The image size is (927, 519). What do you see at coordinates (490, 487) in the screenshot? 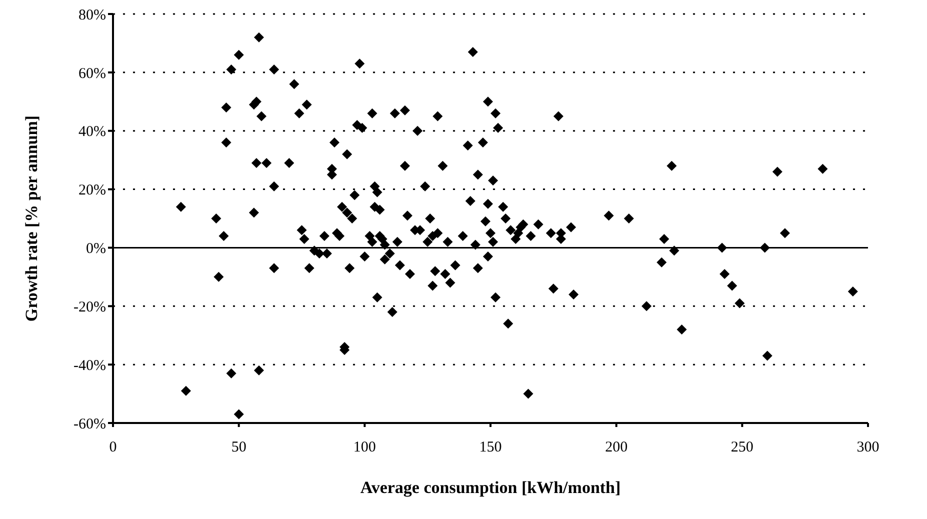
I see `x-axis-title: Average consumption [kWh/month]` at bounding box center [490, 487].